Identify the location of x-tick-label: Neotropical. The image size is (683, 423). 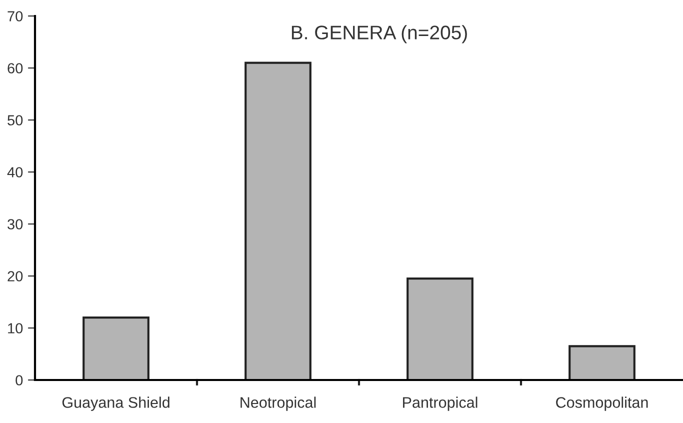
(278, 403).